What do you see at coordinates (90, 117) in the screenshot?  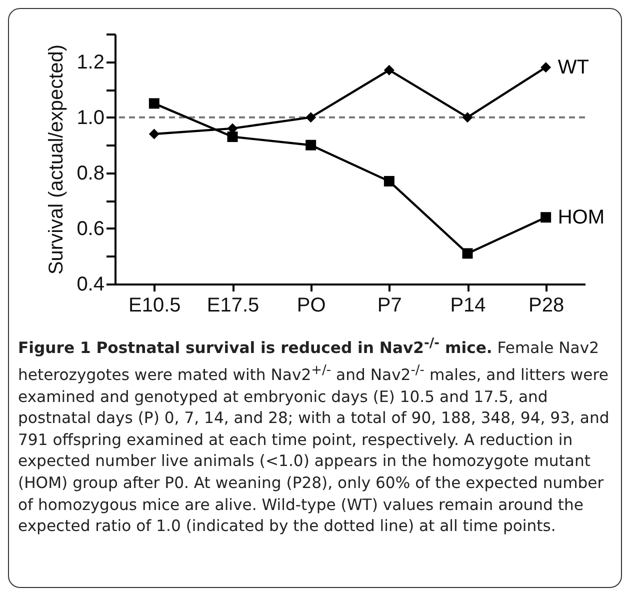 I see `y-tick-label: 1.0` at bounding box center [90, 117].